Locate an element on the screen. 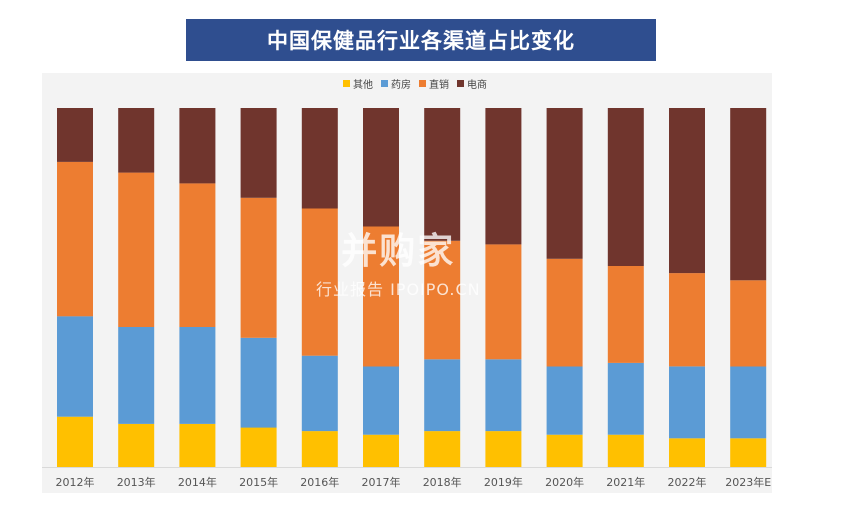 This screenshot has height=530, width=844. legend-swatch-ecommerce is located at coordinates (460, 83).